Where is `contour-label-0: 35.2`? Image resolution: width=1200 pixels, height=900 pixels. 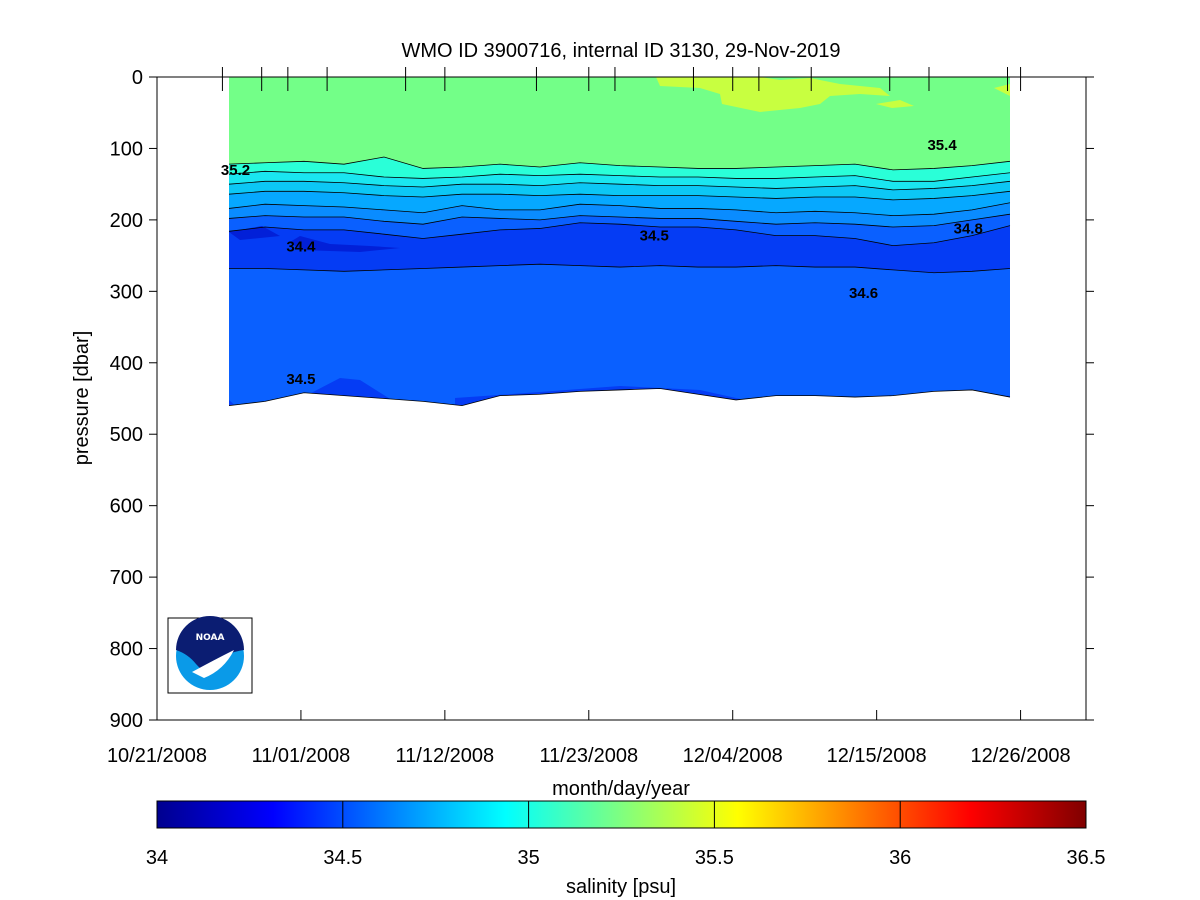 contour-label-0: 35.2 is located at coordinates (235, 170).